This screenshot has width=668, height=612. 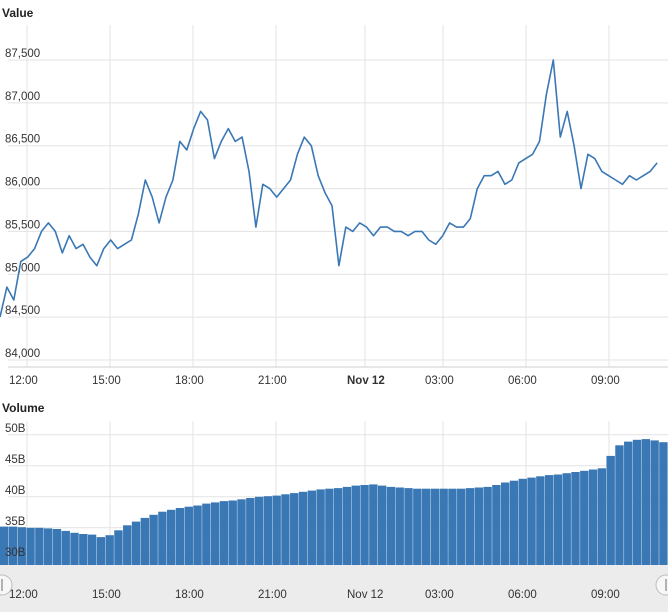 What do you see at coordinates (22, 225) in the screenshot?
I see `value-y-tick-label: 85,500` at bounding box center [22, 225].